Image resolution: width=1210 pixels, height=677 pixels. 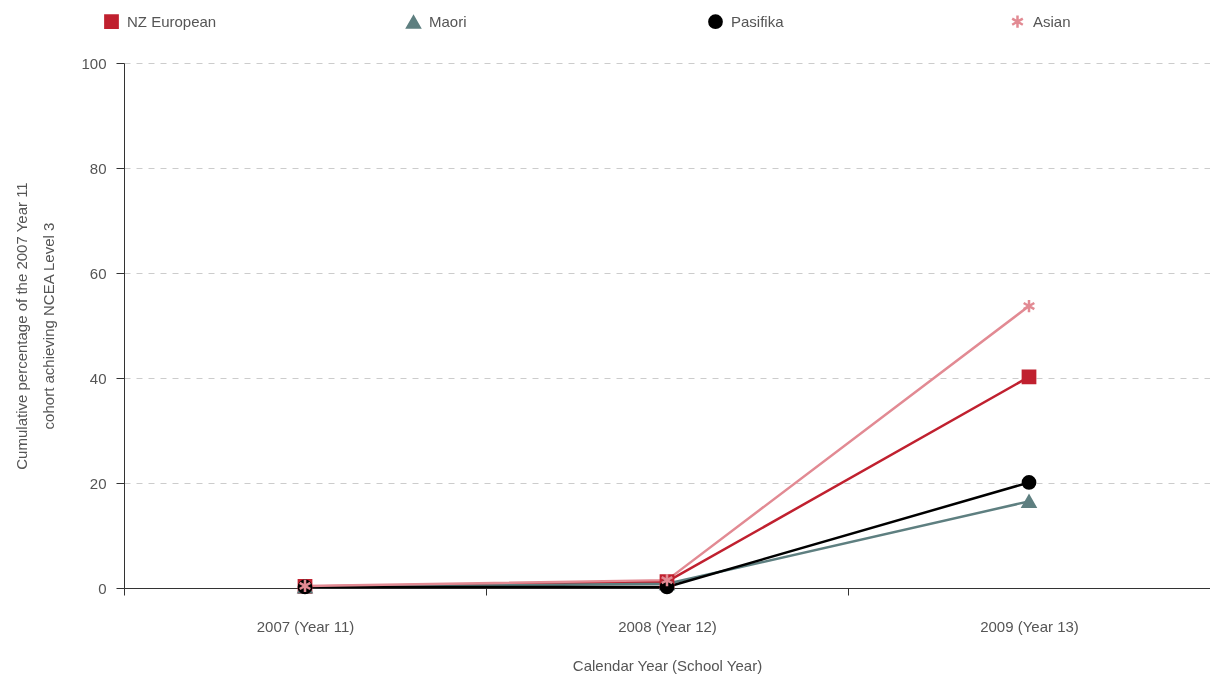 I want to click on x-tick-label: 2007 (Year 11), so click(x=305, y=626).